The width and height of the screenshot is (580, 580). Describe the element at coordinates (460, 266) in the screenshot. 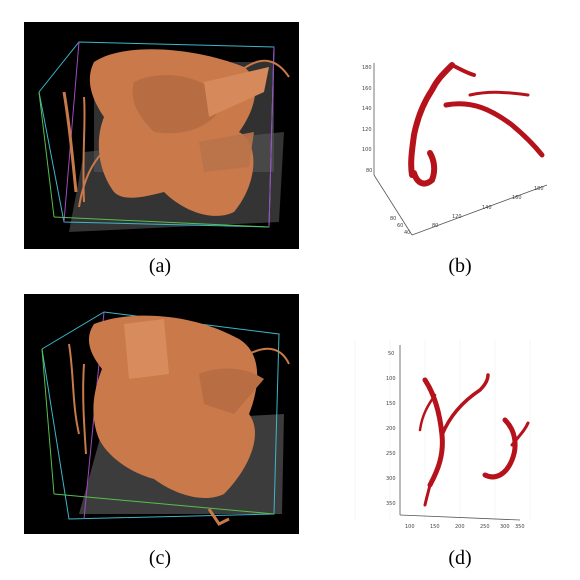

I see `caption-b: (b)` at that location.